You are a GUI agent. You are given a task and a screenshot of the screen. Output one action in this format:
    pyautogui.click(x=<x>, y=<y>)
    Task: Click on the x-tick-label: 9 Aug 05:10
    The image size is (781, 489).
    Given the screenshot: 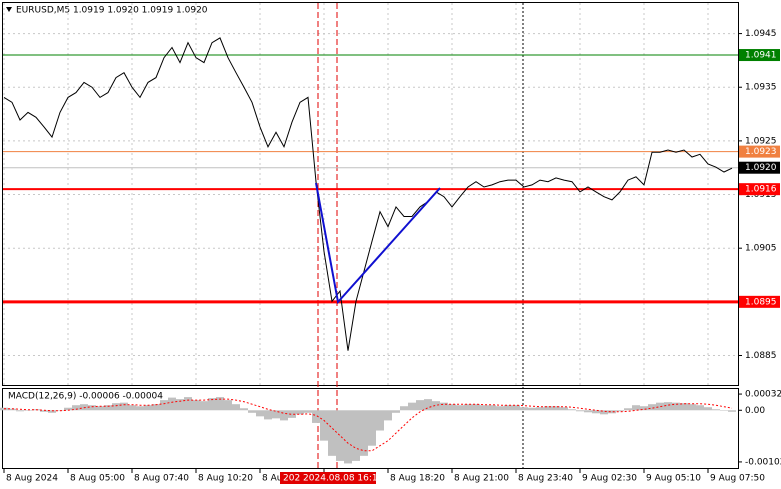 What is the action you would take?
    pyautogui.click(x=673, y=479)
    